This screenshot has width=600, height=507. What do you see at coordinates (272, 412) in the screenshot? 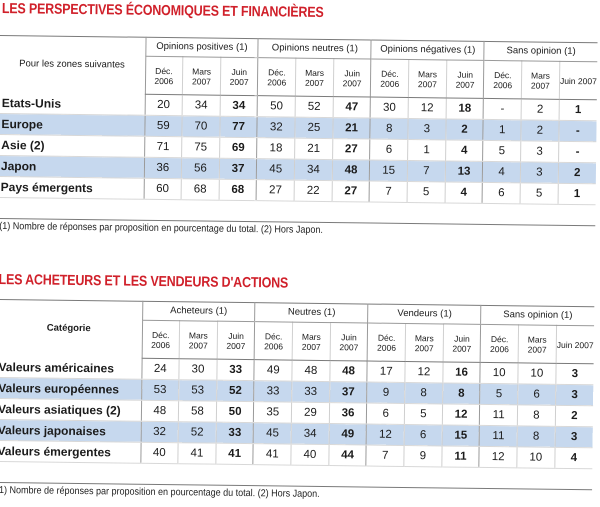
I see `table-cell: 35` at bounding box center [272, 412].